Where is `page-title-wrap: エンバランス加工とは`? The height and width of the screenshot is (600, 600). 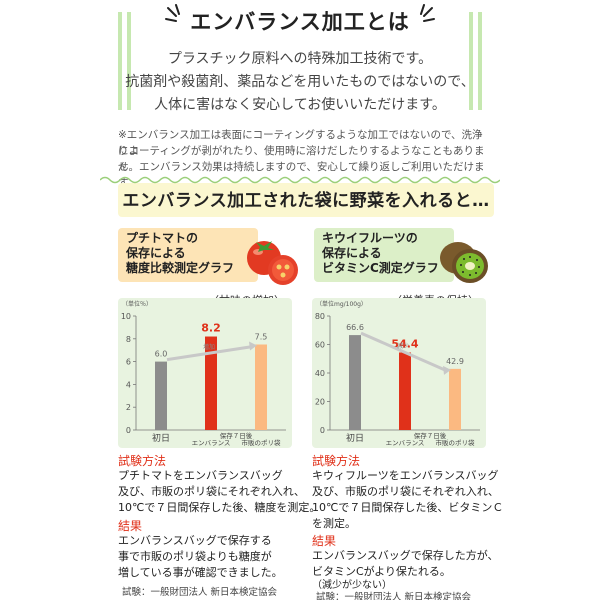 page-title-wrap: エンバランス加工とは is located at coordinates (300, 21).